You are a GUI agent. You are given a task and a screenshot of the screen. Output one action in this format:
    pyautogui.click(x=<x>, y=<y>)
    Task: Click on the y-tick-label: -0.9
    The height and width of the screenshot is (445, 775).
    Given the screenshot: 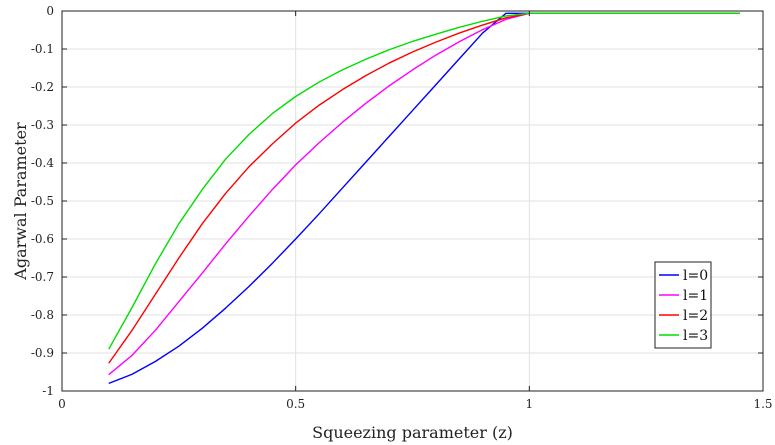 What is the action you would take?
    pyautogui.click(x=42, y=353)
    